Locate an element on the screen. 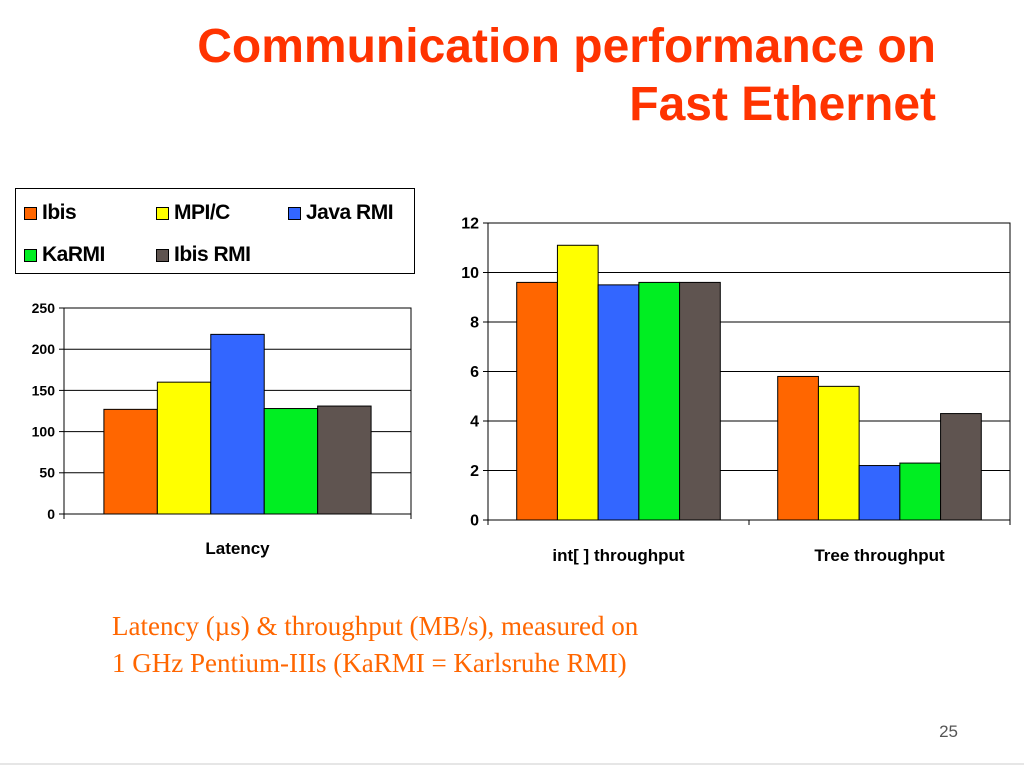  legend-label: MPI/C is located at coordinates (202, 212).